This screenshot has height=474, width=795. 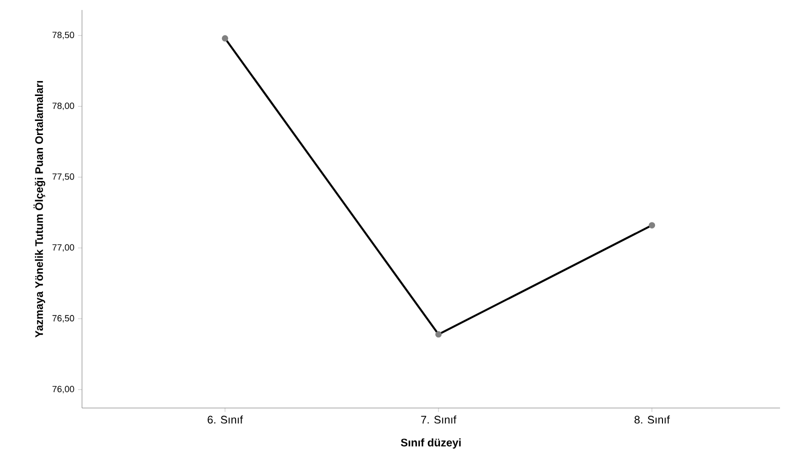 I want to click on x-axis-title: Sınıf düzeyi, so click(x=430, y=443).